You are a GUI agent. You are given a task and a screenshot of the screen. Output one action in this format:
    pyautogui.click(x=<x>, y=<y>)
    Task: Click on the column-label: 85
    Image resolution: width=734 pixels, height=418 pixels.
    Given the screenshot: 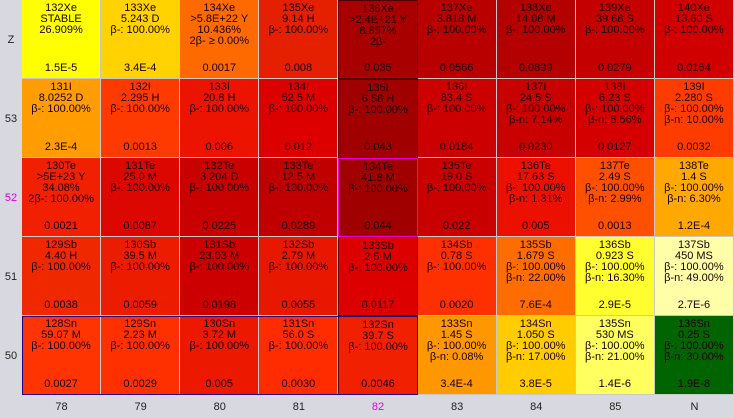 What is the action you would take?
    pyautogui.click(x=615, y=406)
    